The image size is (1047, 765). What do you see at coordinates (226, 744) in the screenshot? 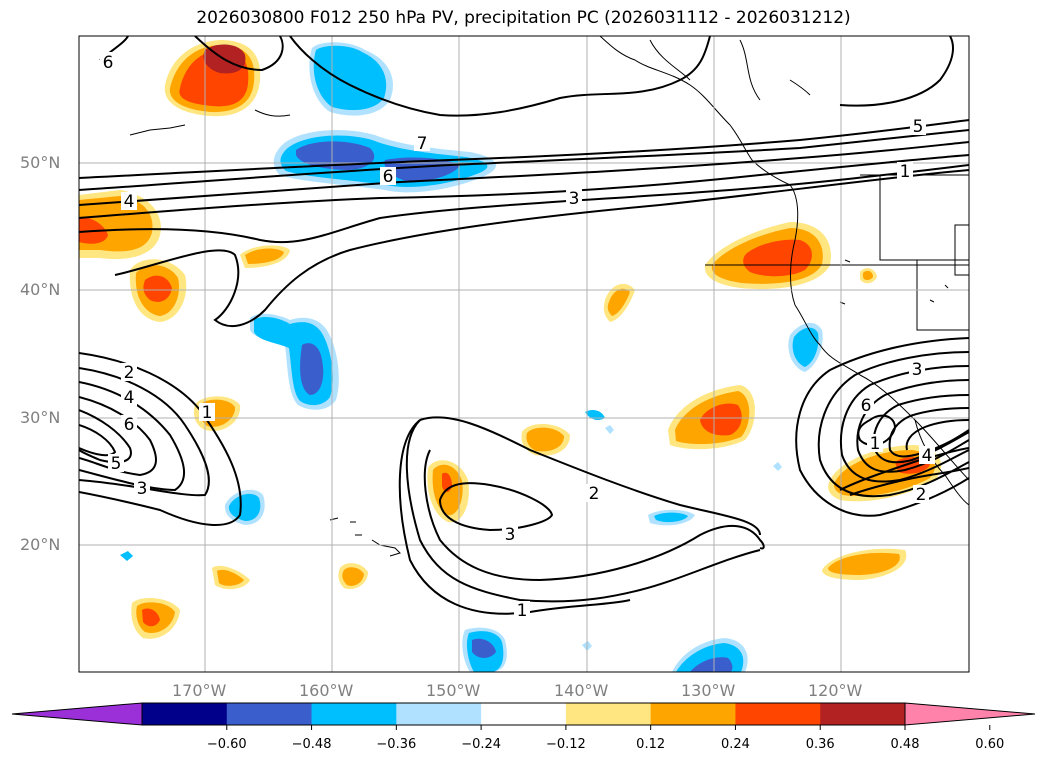
I see `colorbar-tick-label: −0.60` at bounding box center [226, 744].